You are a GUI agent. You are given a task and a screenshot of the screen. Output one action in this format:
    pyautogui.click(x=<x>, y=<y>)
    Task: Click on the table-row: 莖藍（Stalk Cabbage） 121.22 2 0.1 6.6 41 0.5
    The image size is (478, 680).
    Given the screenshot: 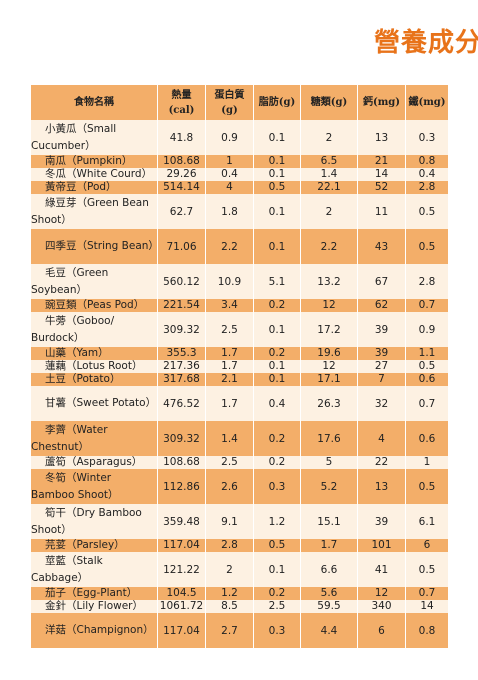 What is the action you would take?
    pyautogui.click(x=239, y=569)
    